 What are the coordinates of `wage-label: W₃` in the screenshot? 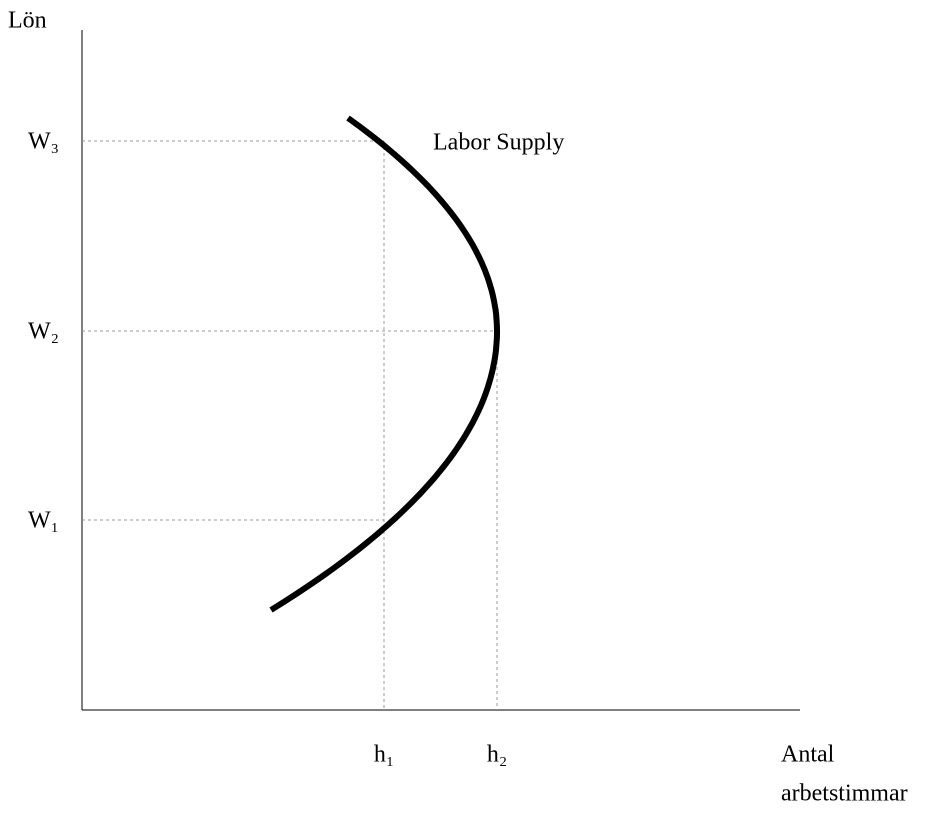 It's located at (43, 142).